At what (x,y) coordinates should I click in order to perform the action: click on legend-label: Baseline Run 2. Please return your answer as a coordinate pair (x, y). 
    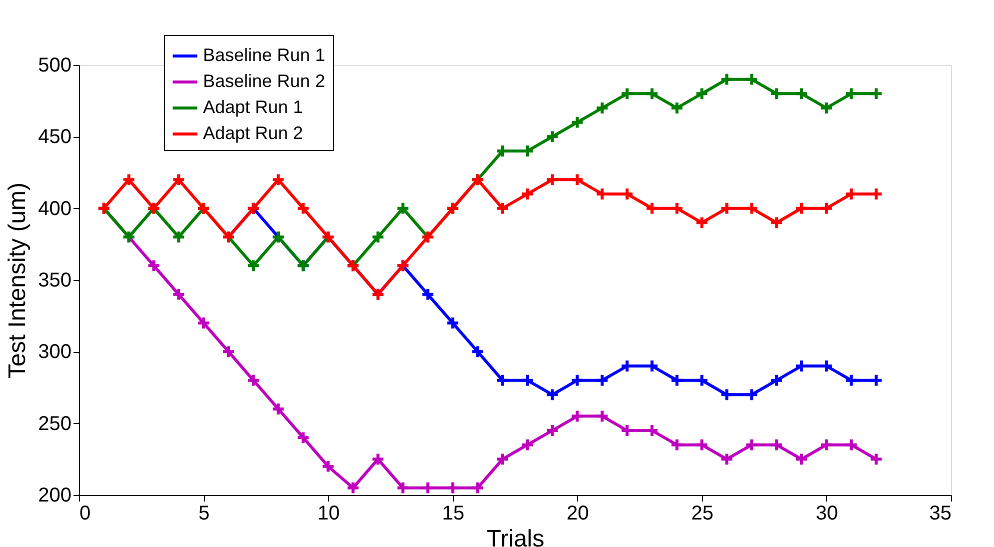
    Looking at the image, I should click on (264, 81).